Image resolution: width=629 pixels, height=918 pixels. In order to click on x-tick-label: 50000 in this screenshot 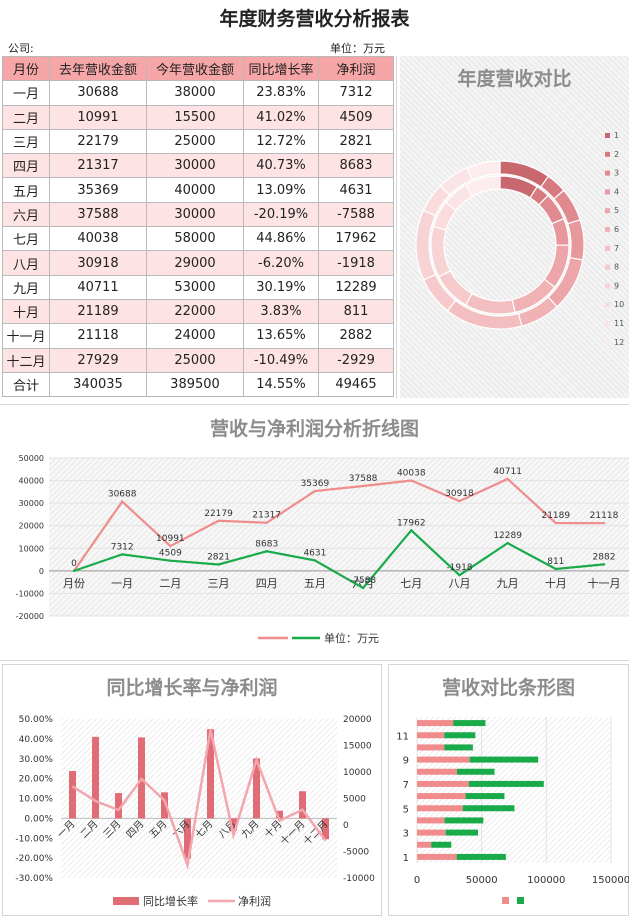, I will do `click(482, 880)`.